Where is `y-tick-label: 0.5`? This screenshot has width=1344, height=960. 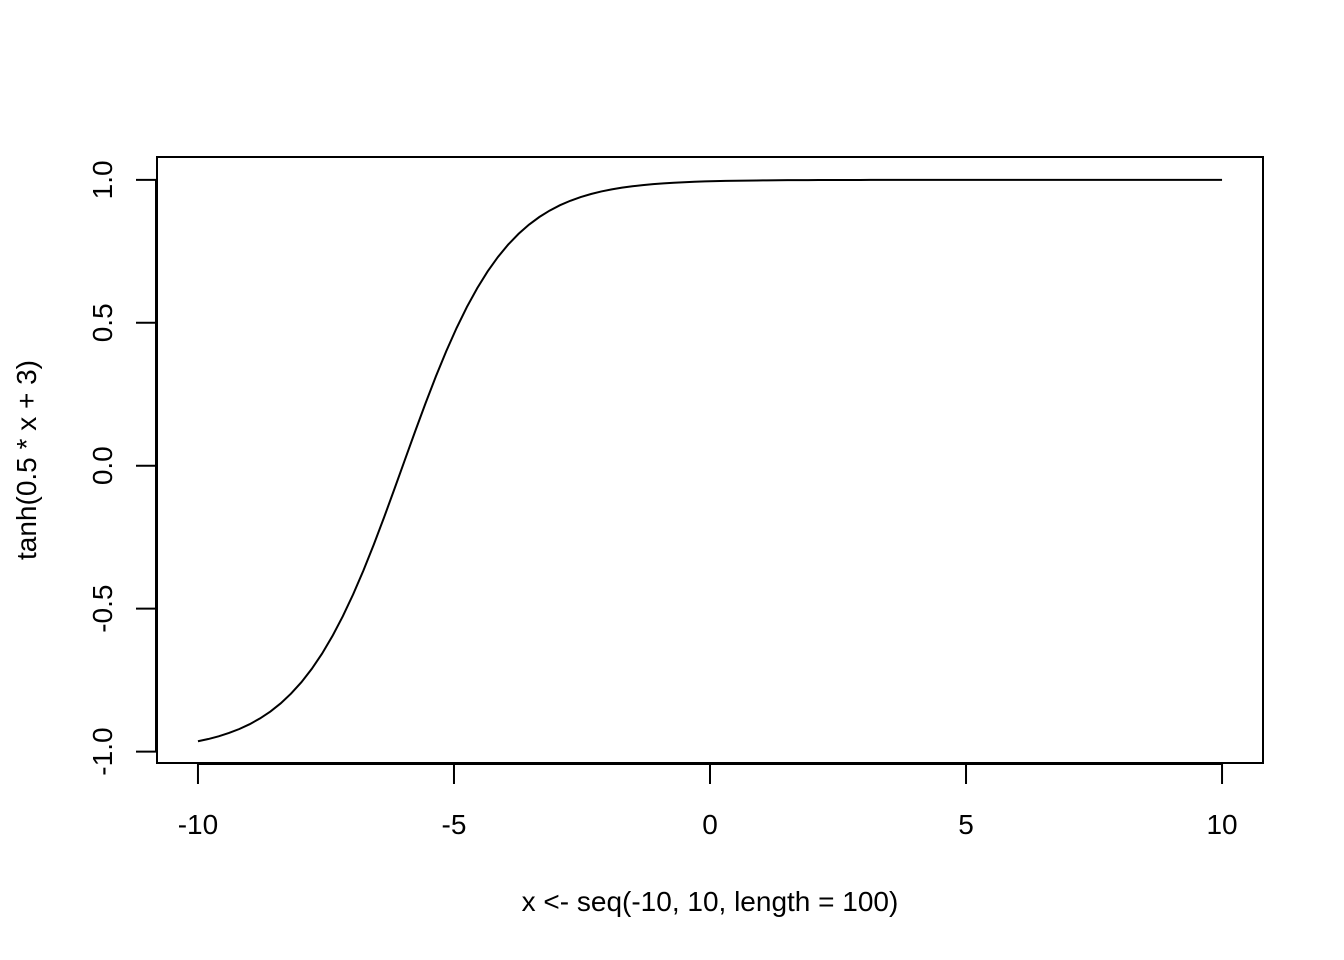 y-tick-label: 0.5 is located at coordinates (102, 322).